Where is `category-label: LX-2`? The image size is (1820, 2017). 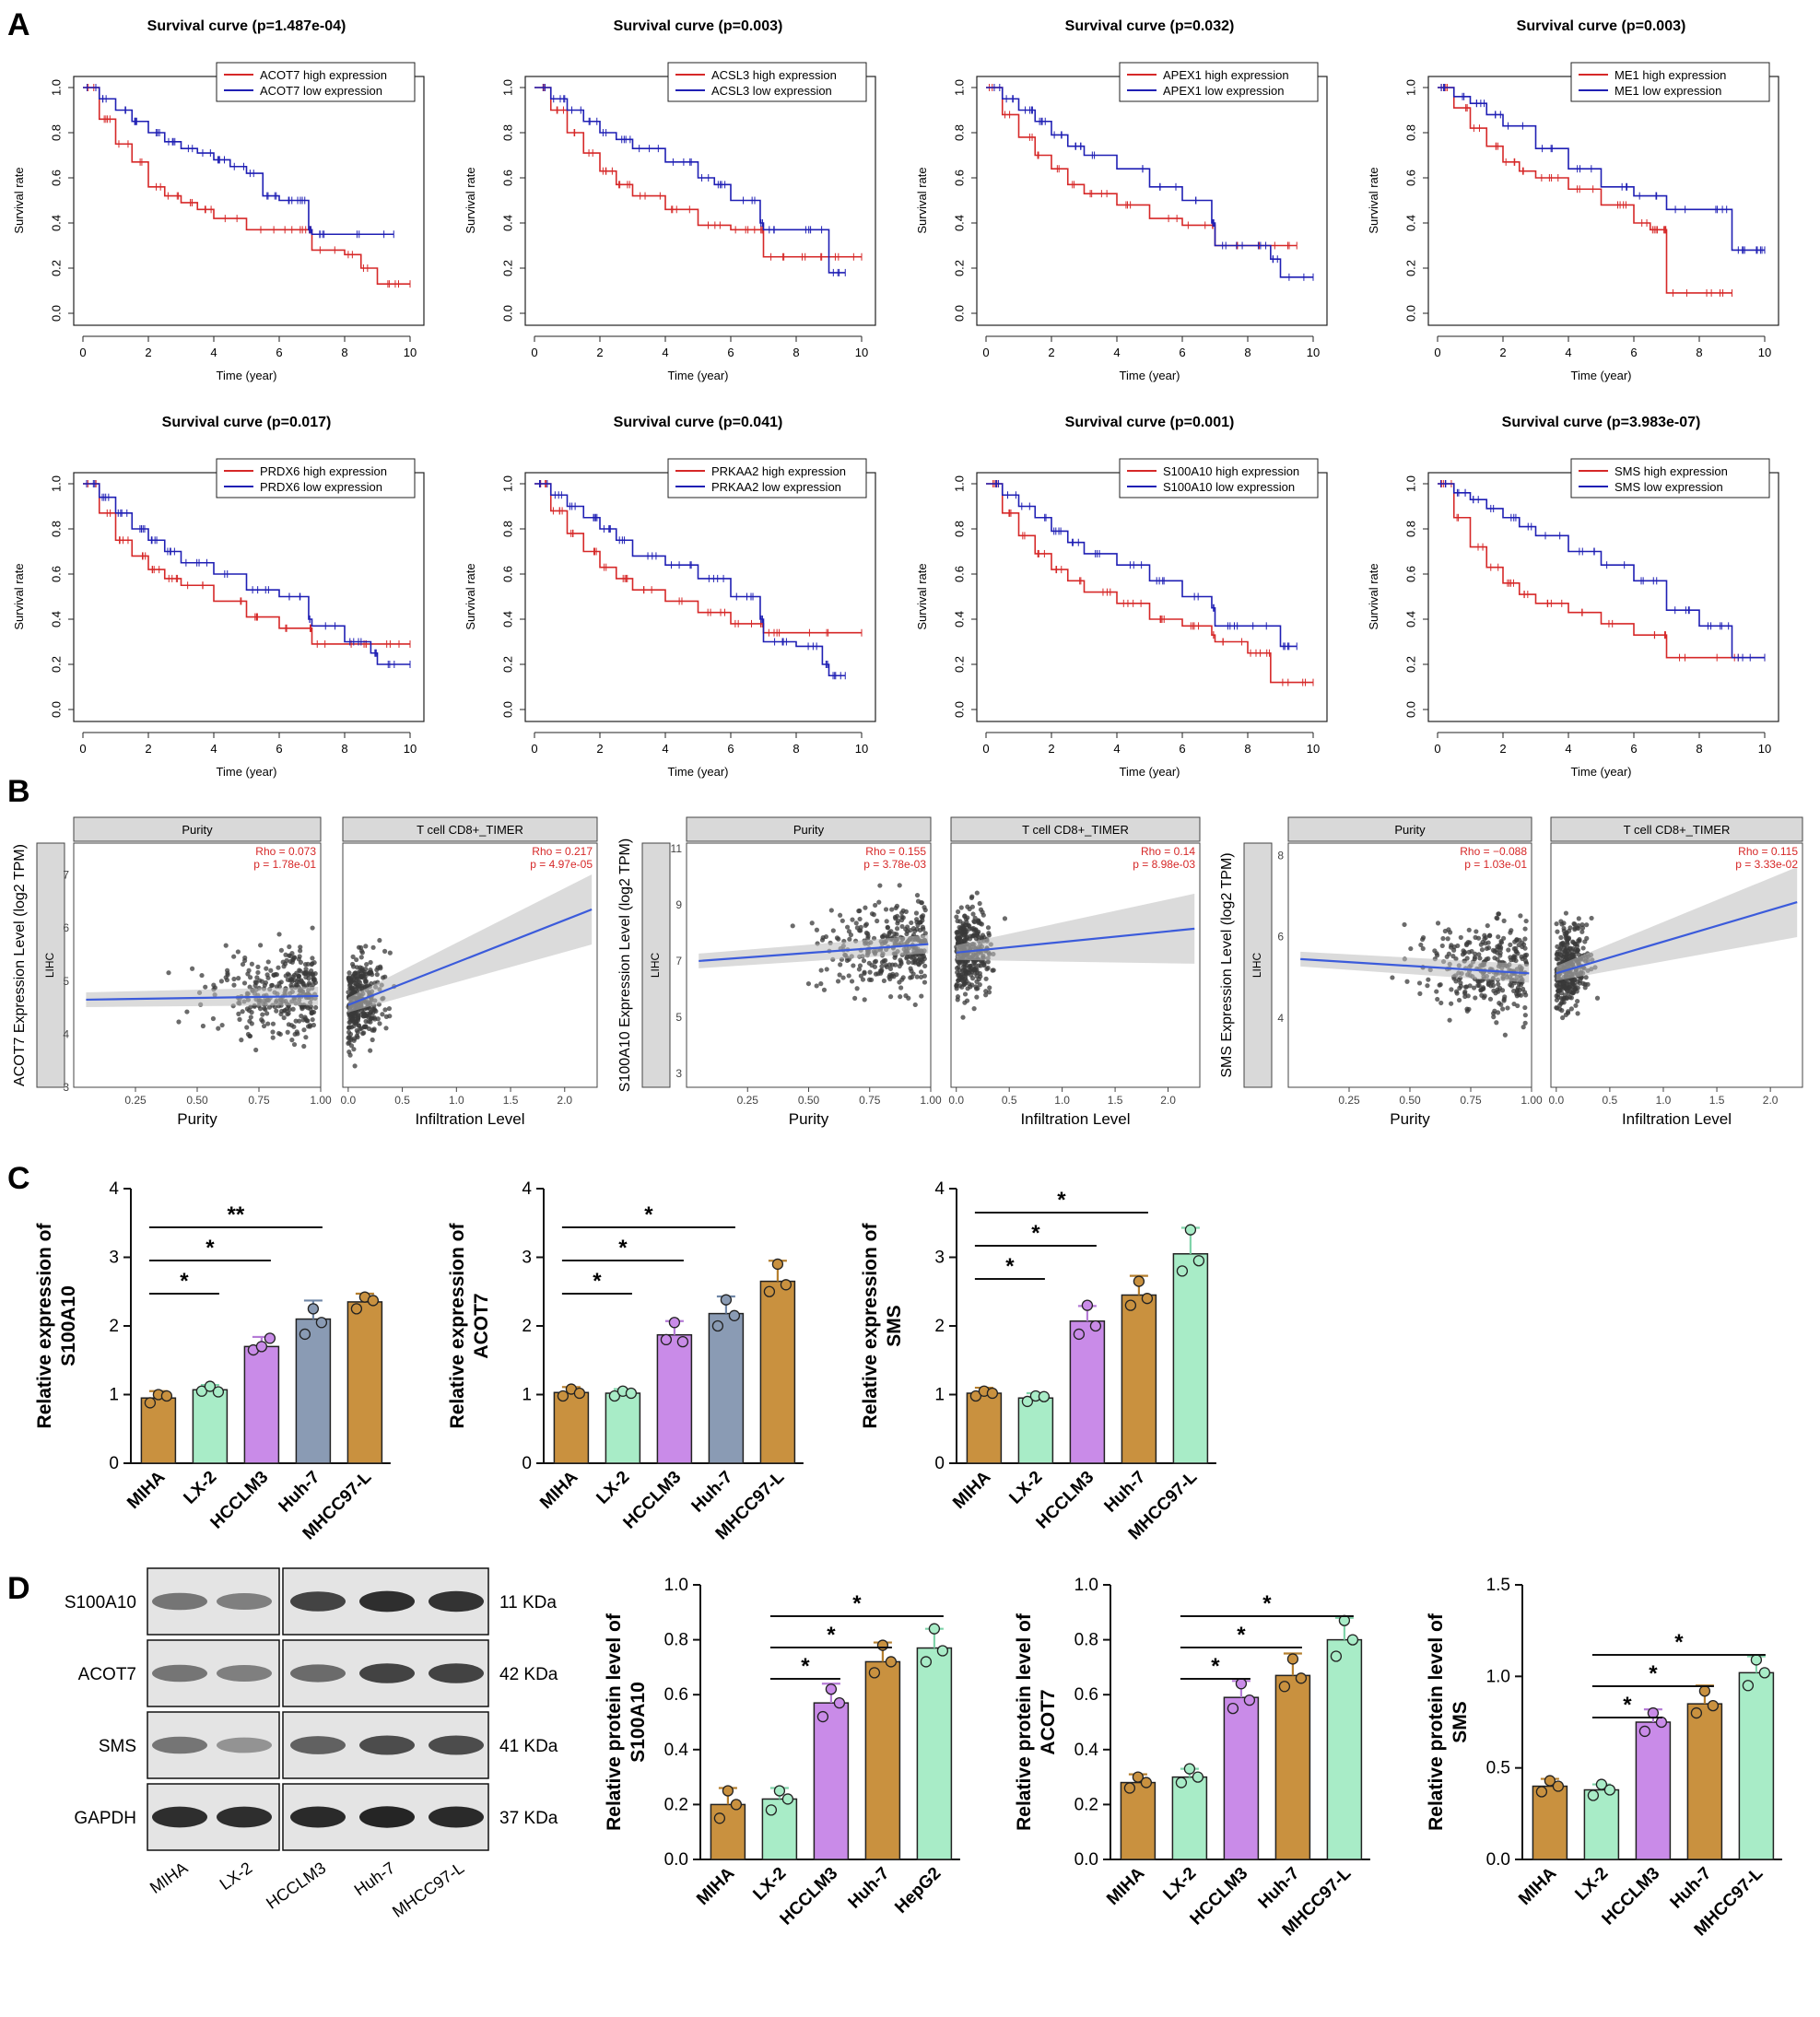
category-label: LX-2 is located at coordinates (1025, 1488).